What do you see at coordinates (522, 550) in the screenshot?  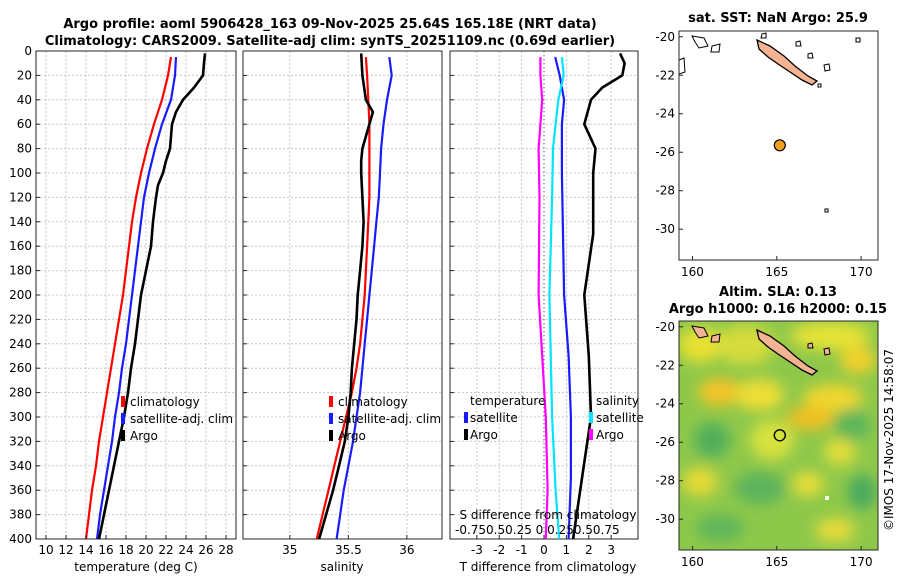 I see `x-tick-label: -1` at bounding box center [522, 550].